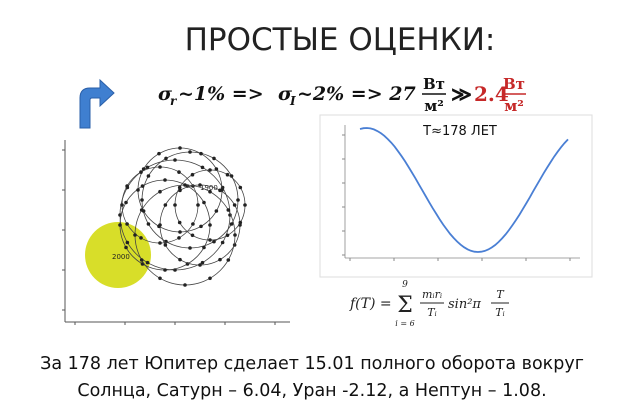 Image resolution: width=617 pixels, height=420 pixels. What do you see at coordinates (221, 94) in the screenshot?
I see `text: ~1% =>` at bounding box center [221, 94].